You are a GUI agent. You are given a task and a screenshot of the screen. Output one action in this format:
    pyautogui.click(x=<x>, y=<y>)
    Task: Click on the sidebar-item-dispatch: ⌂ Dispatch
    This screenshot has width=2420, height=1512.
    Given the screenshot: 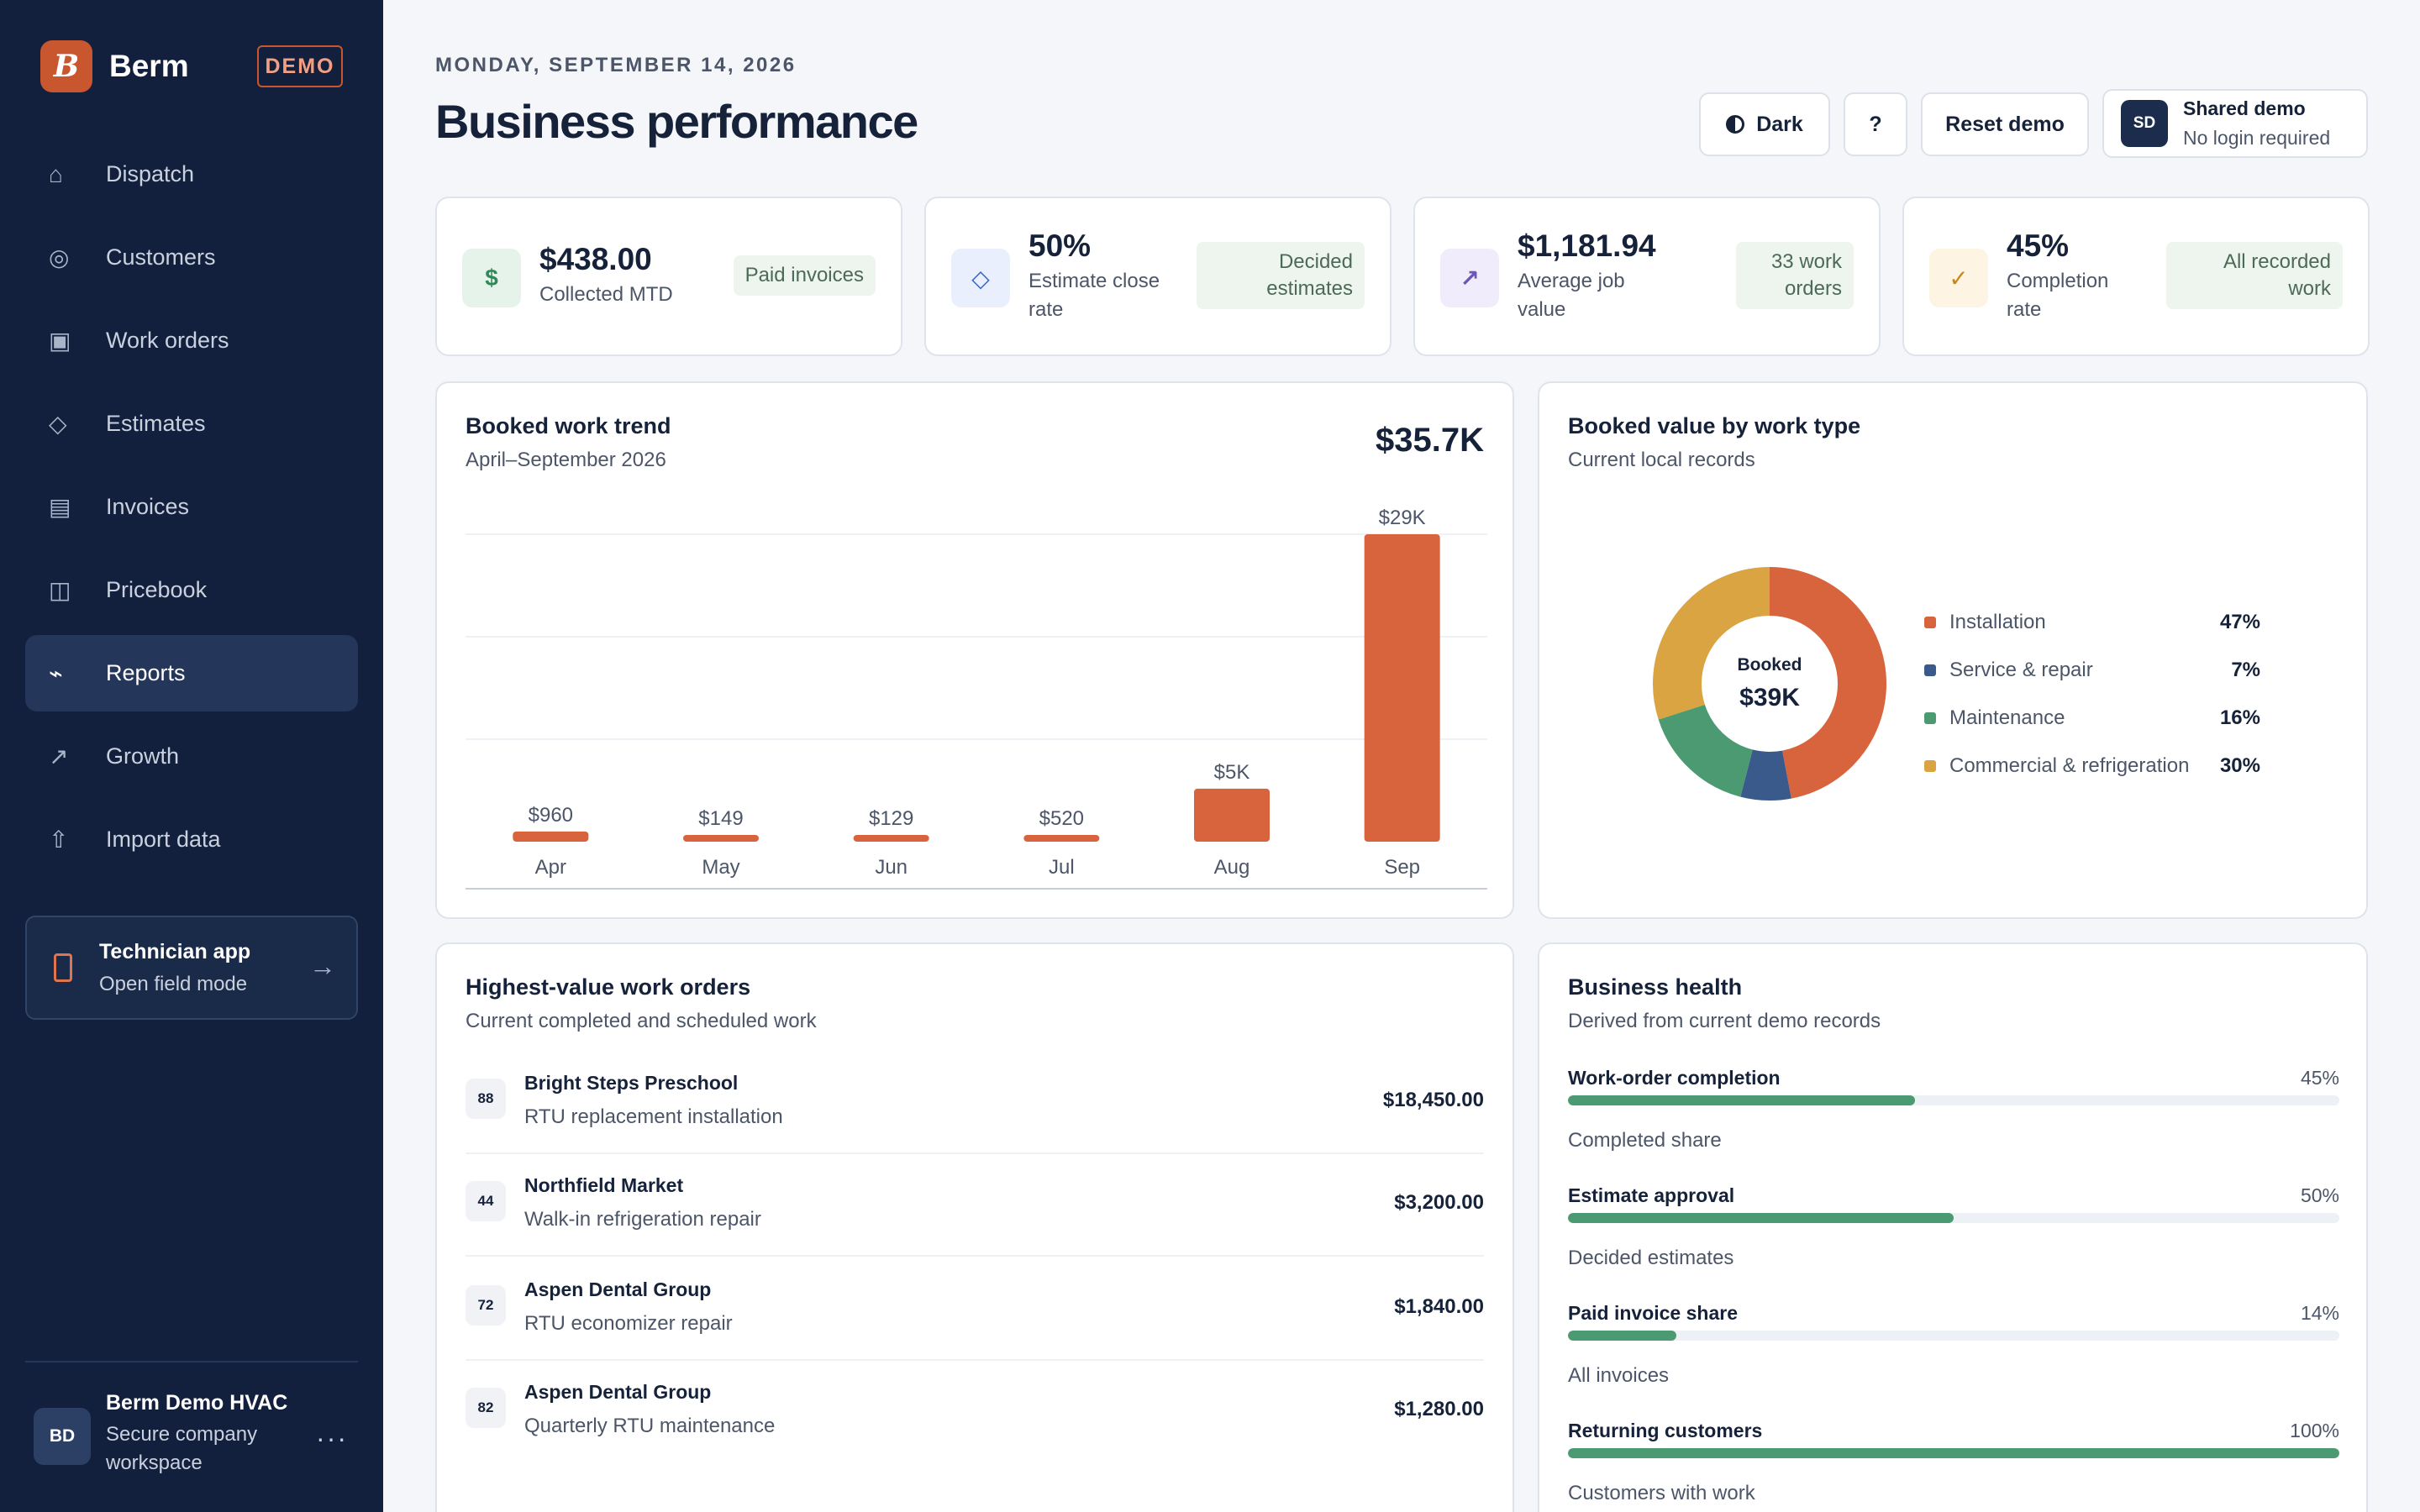 What is the action you would take?
    pyautogui.click(x=191, y=174)
    